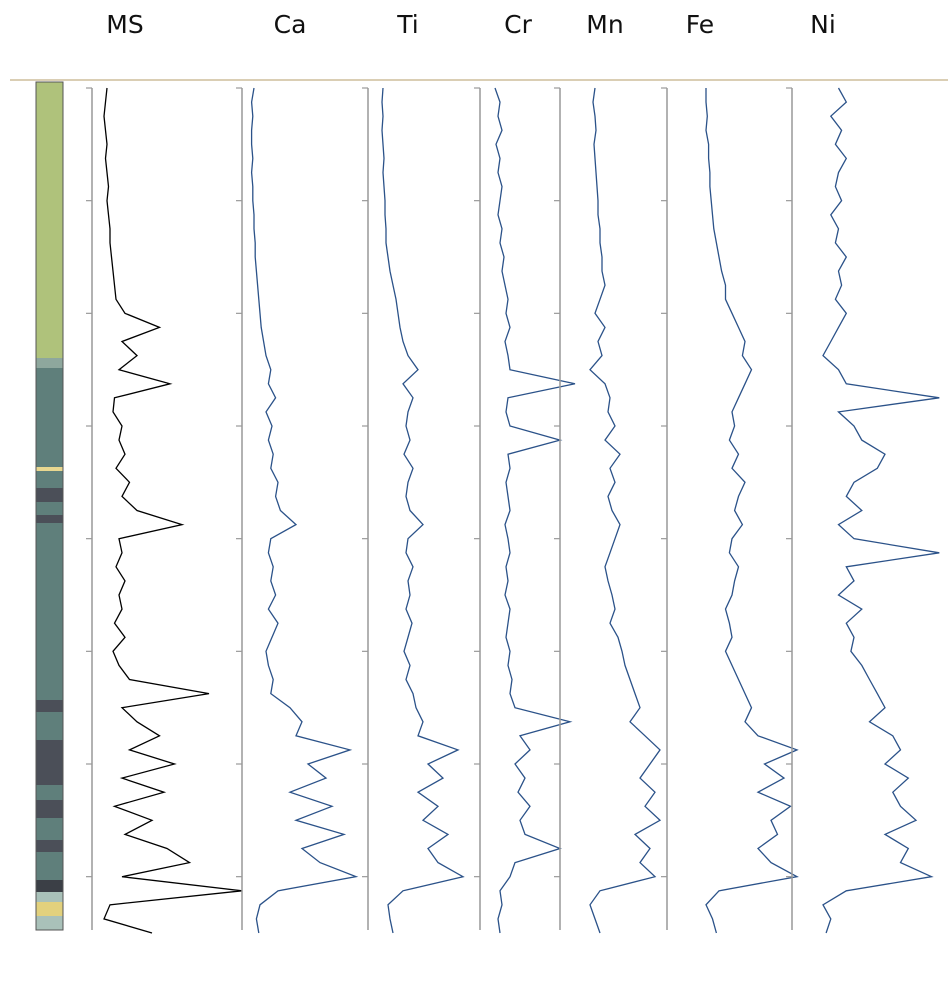  I want to click on track-title: Mn, so click(604, 24).